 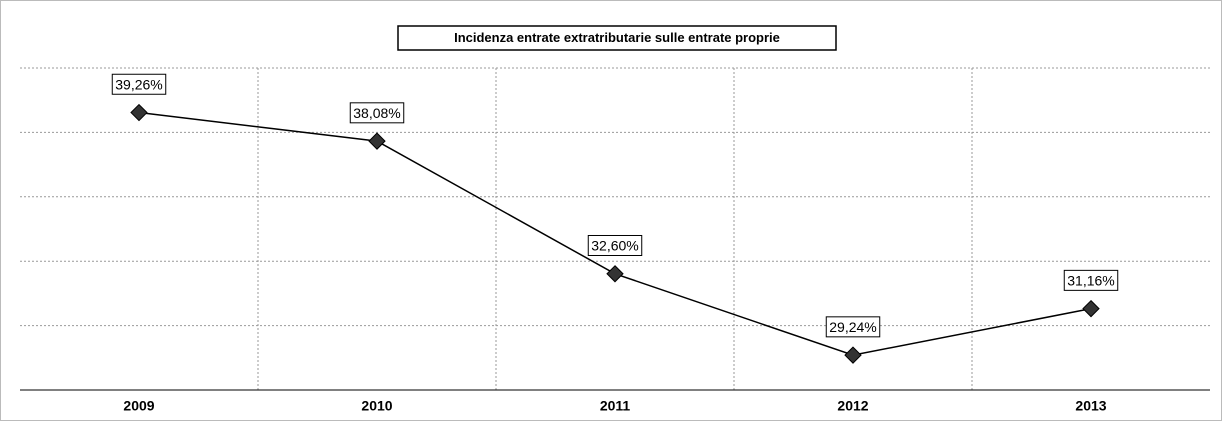 I want to click on x-tick-label: 2013, so click(x=1090, y=406).